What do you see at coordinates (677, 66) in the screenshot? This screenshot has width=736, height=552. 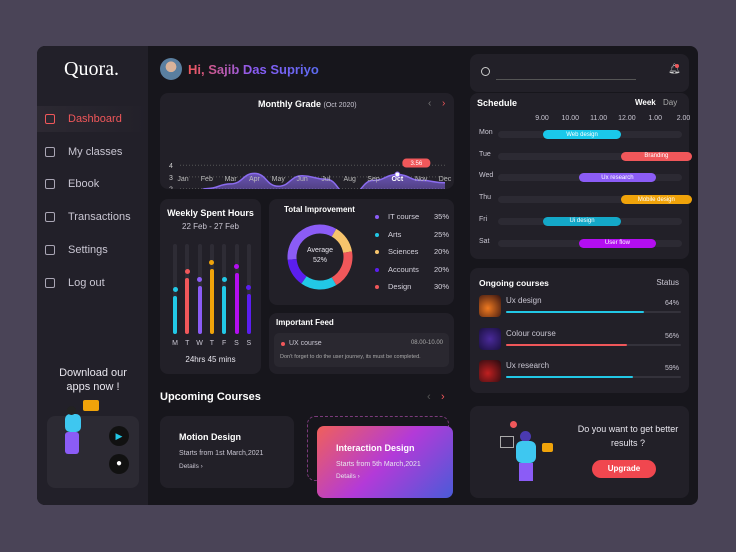 I see `notification-dot` at bounding box center [677, 66].